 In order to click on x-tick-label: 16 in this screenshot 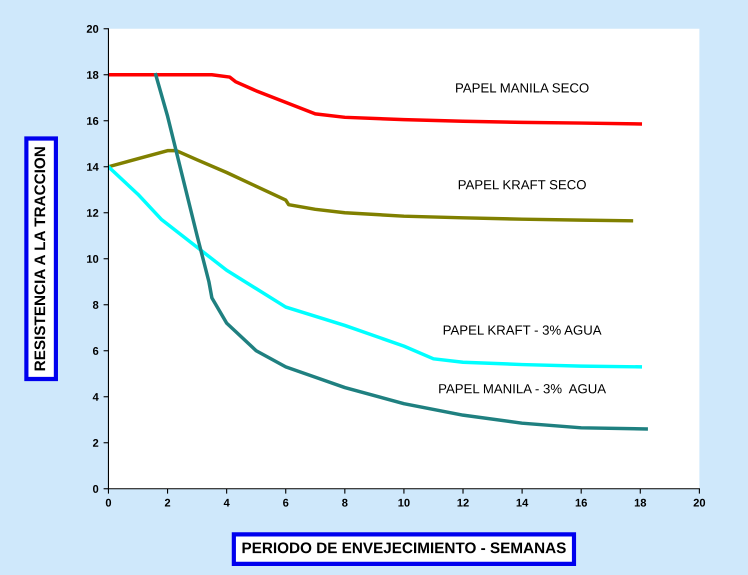, I will do `click(581, 502)`.